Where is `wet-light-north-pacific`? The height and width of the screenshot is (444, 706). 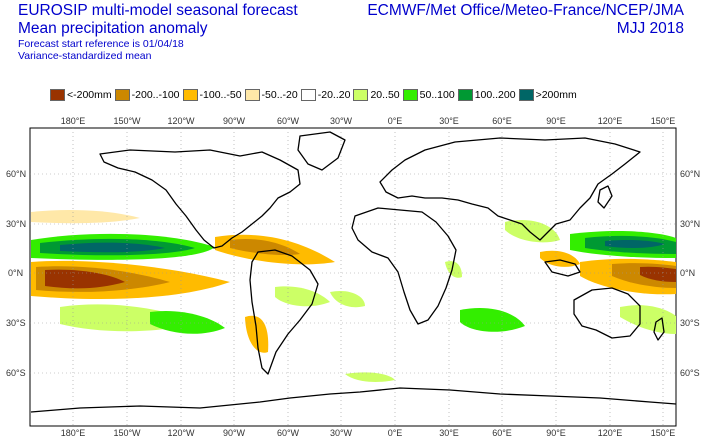 wet-light-north-pacific is located at coordinates (85, 217).